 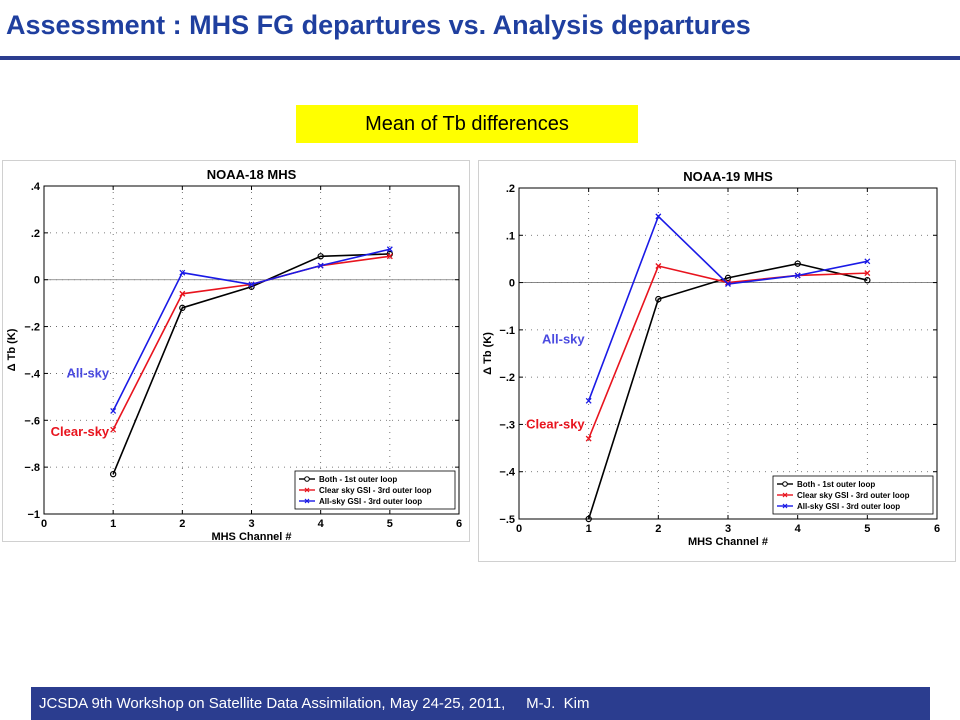 I want to click on chart-title: NOAA-19 MHS, so click(x=728, y=176).